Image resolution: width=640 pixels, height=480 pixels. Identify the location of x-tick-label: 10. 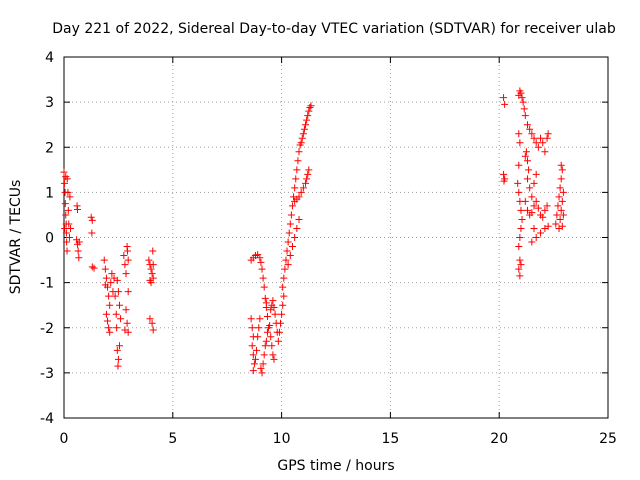
(282, 439).